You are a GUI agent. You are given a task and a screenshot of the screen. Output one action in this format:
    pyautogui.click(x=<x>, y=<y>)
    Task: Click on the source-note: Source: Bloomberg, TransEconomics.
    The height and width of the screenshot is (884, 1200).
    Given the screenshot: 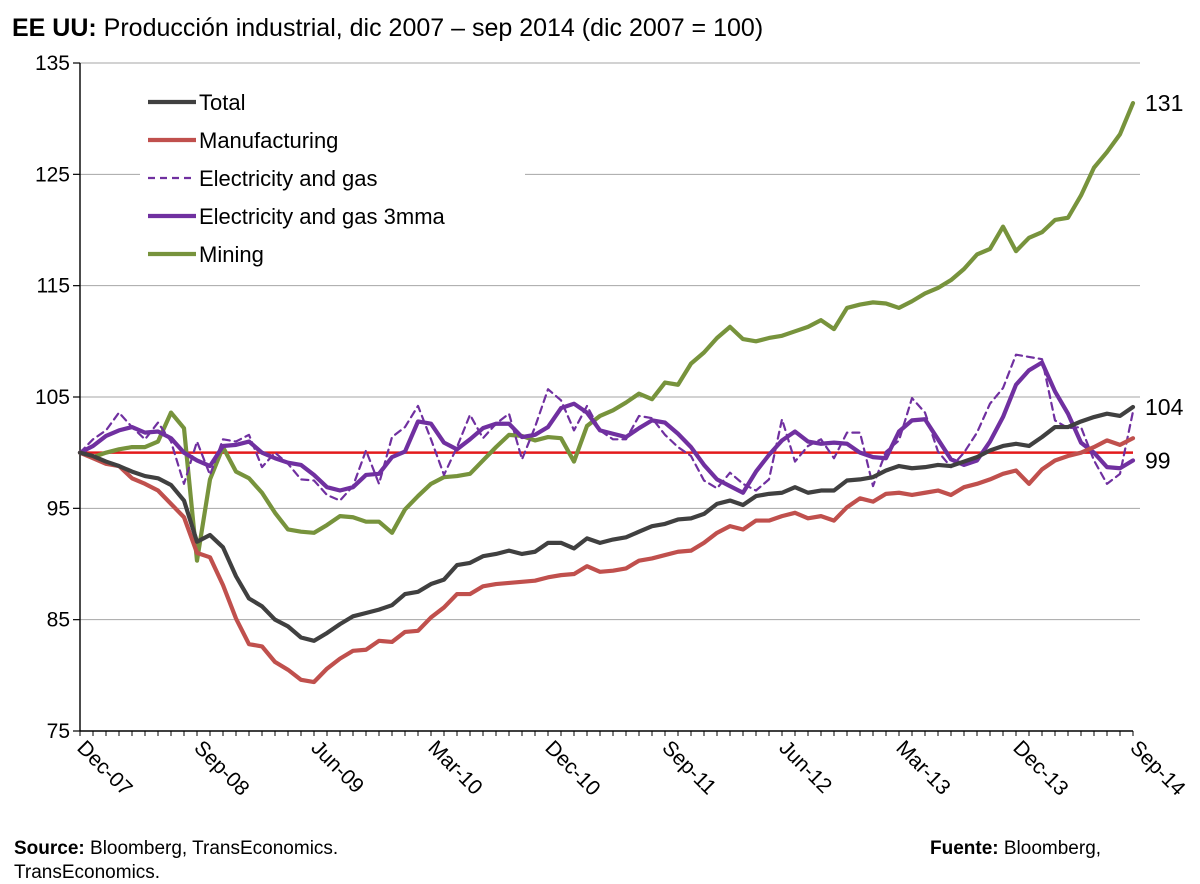 What is the action you would take?
    pyautogui.click(x=176, y=848)
    